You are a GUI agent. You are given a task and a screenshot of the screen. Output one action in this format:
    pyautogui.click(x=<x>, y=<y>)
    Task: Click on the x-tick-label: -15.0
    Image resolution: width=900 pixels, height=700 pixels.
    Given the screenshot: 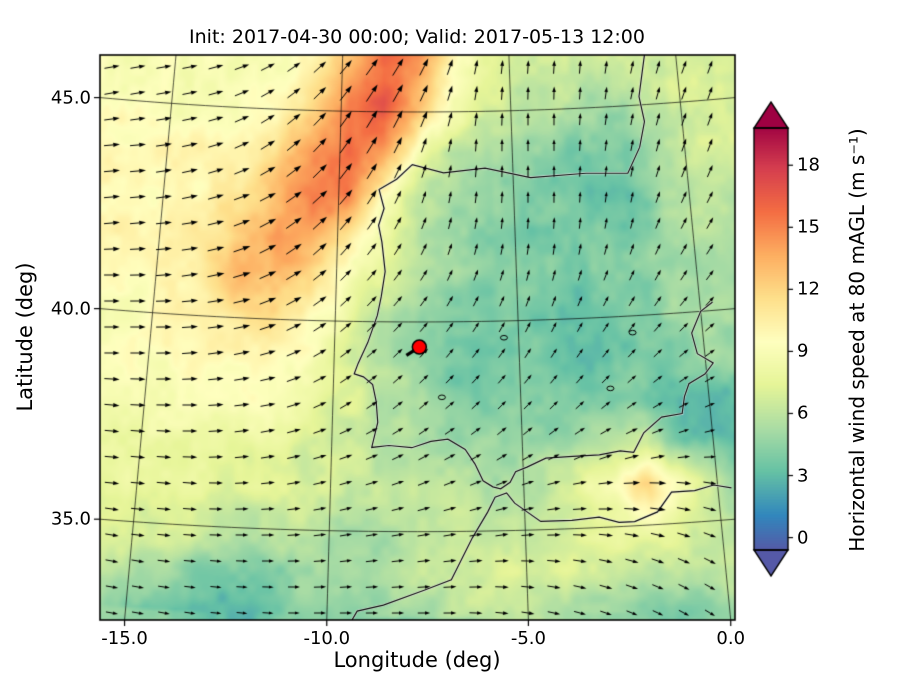 What is the action you would take?
    pyautogui.click(x=124, y=638)
    